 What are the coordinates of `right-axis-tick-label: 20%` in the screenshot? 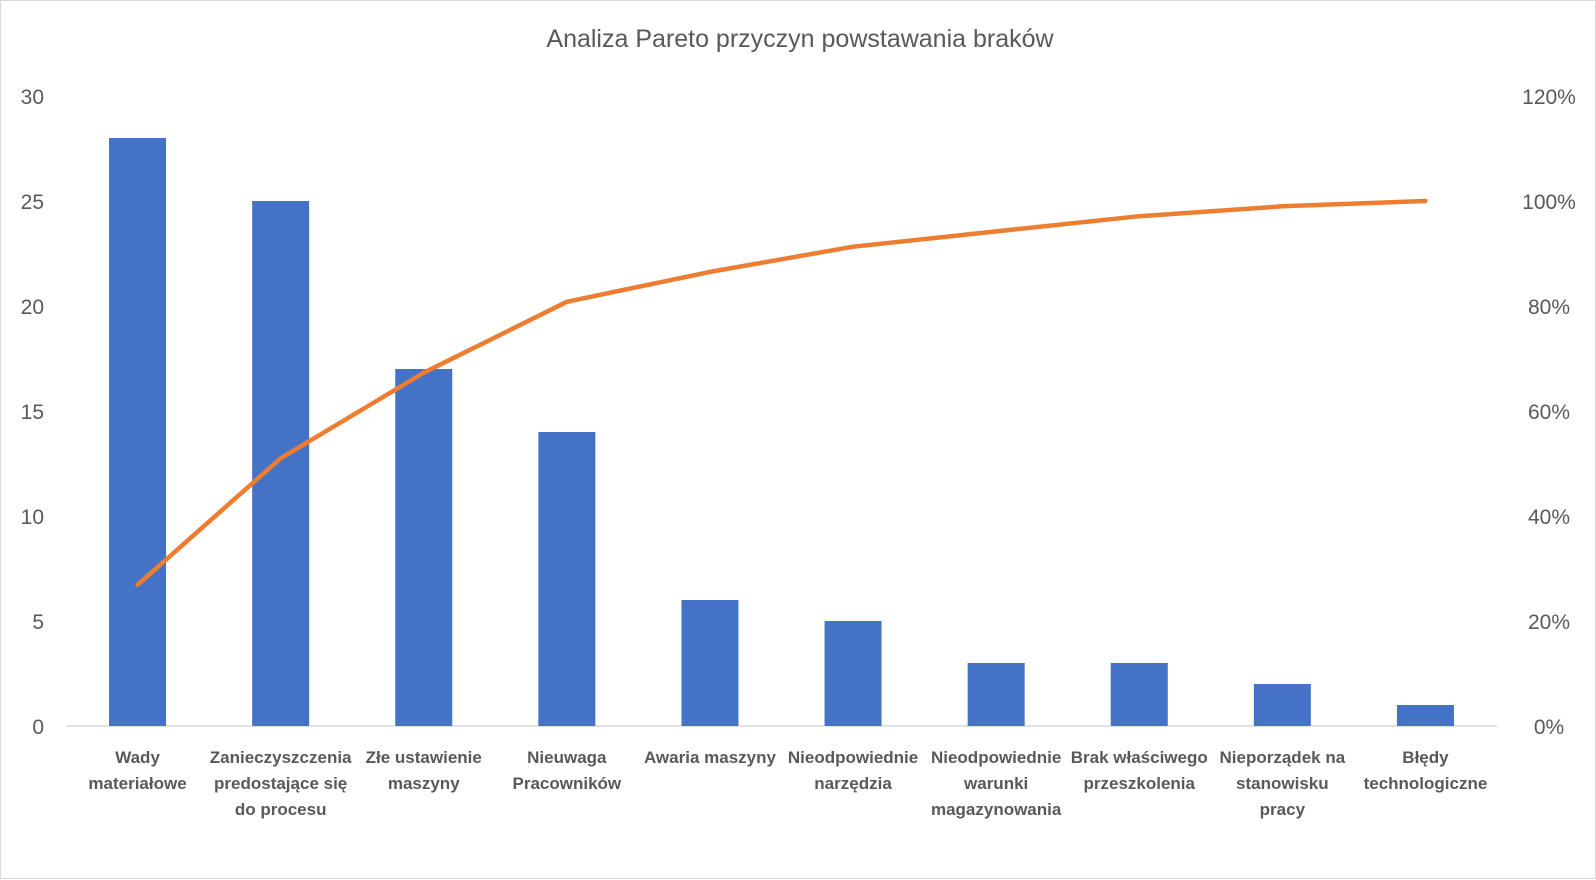 It's located at (1549, 622).